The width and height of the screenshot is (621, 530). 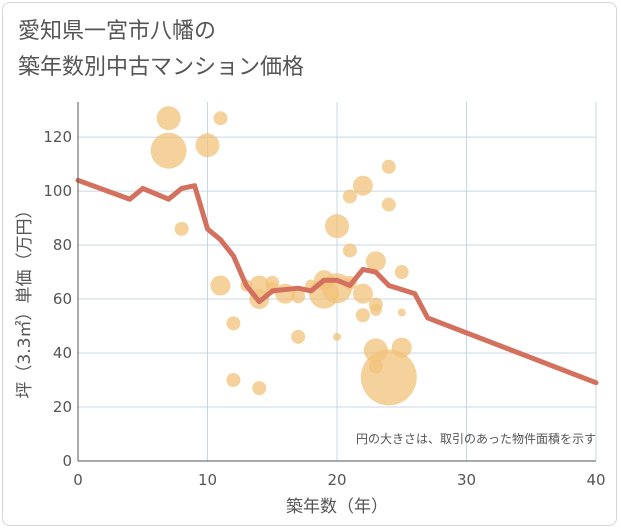 What do you see at coordinates (62, 407) in the screenshot?
I see `y-tick-label: 20` at bounding box center [62, 407].